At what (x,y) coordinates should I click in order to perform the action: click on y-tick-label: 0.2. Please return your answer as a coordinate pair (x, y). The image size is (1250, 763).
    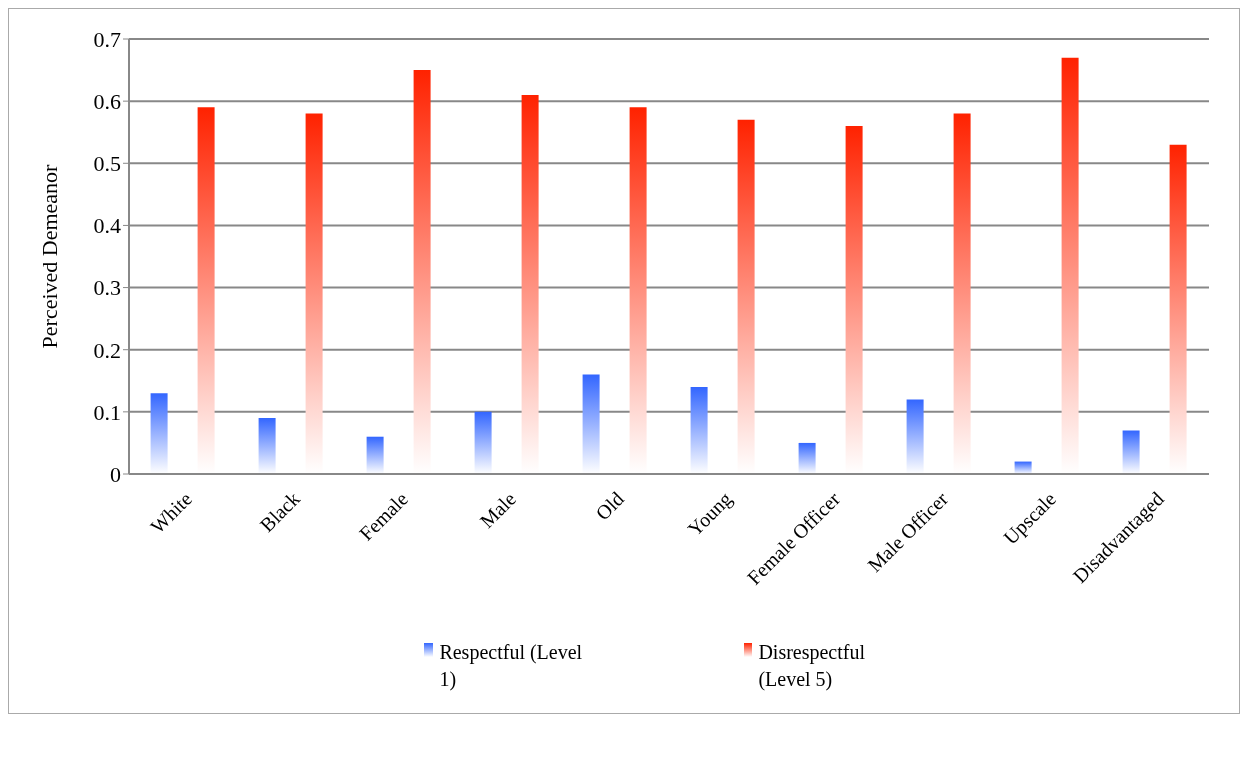
    Looking at the image, I should click on (107, 350).